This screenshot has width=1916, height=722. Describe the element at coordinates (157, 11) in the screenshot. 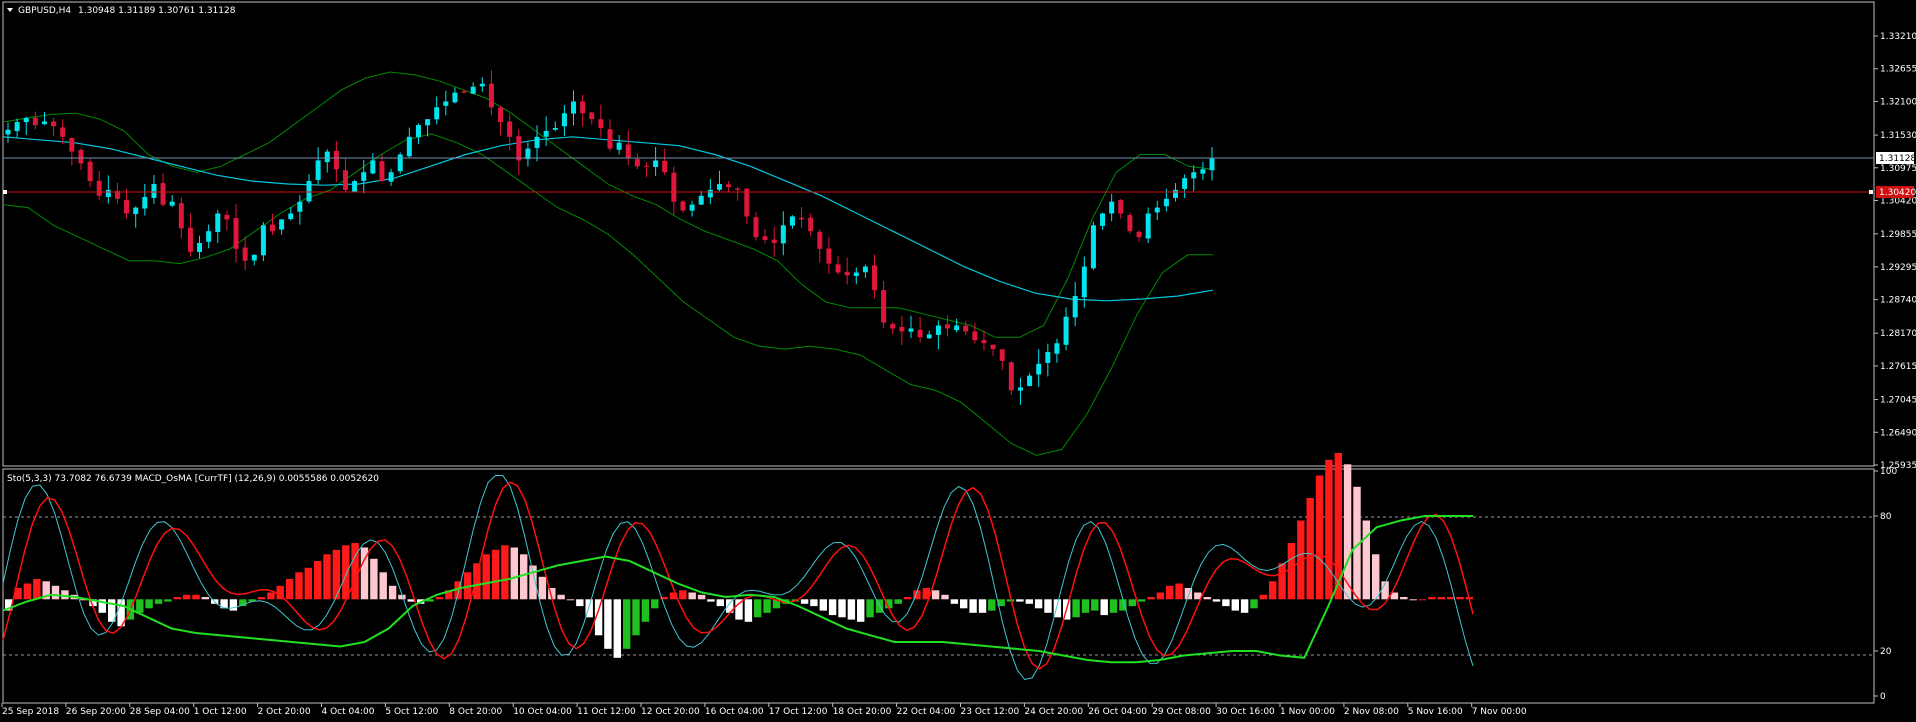

I see `ohlc-values: 1.30948 1.31189 1.30761 1.31128` at that location.